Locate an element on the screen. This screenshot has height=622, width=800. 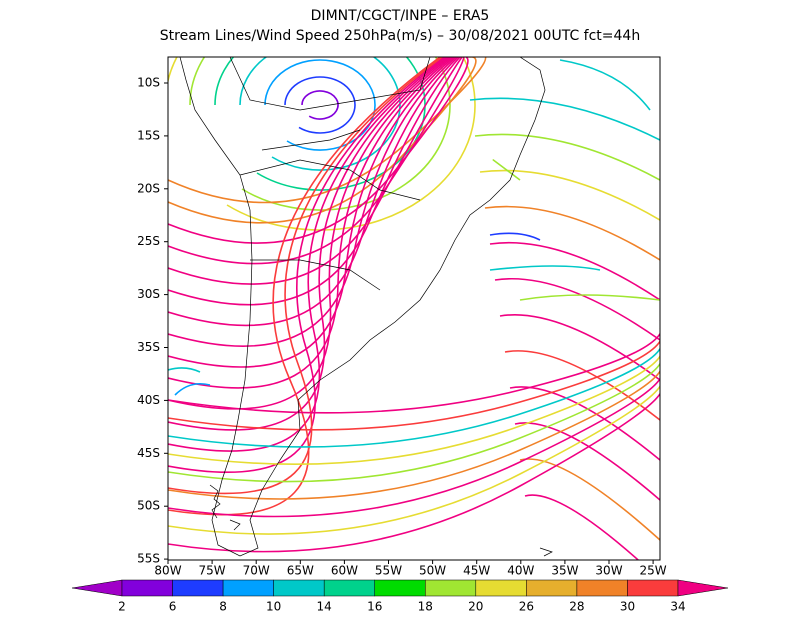
x-tick-label: 30W is located at coordinates (608, 571).